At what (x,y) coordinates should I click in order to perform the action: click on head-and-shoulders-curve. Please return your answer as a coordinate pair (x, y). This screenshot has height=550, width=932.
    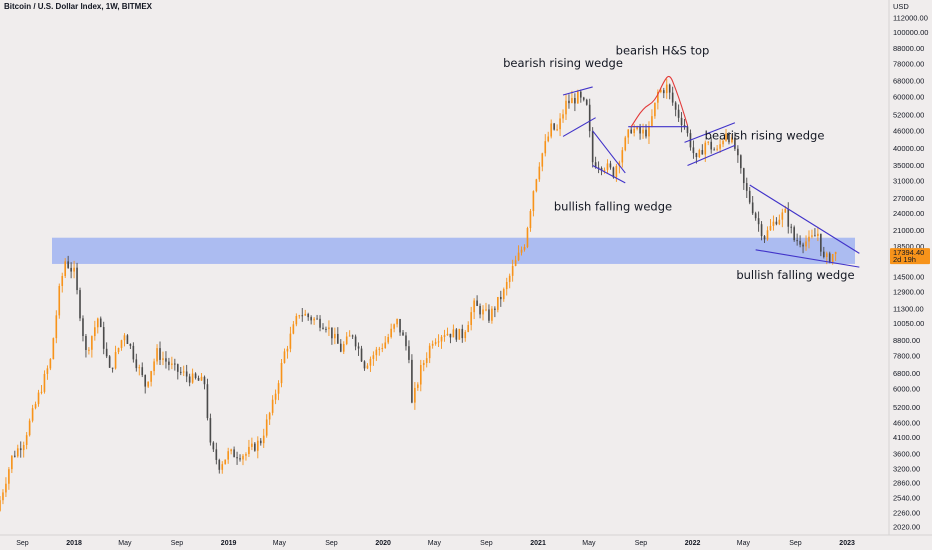
    Looking at the image, I should click on (659, 101).